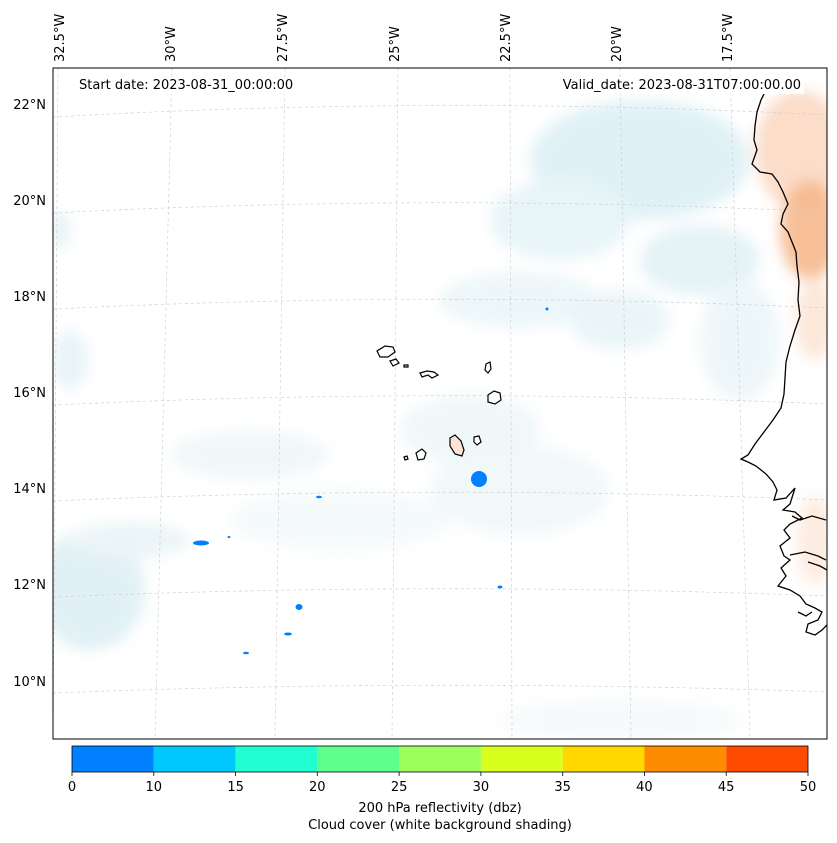  I want to click on african-coastline, so click(783, 363).